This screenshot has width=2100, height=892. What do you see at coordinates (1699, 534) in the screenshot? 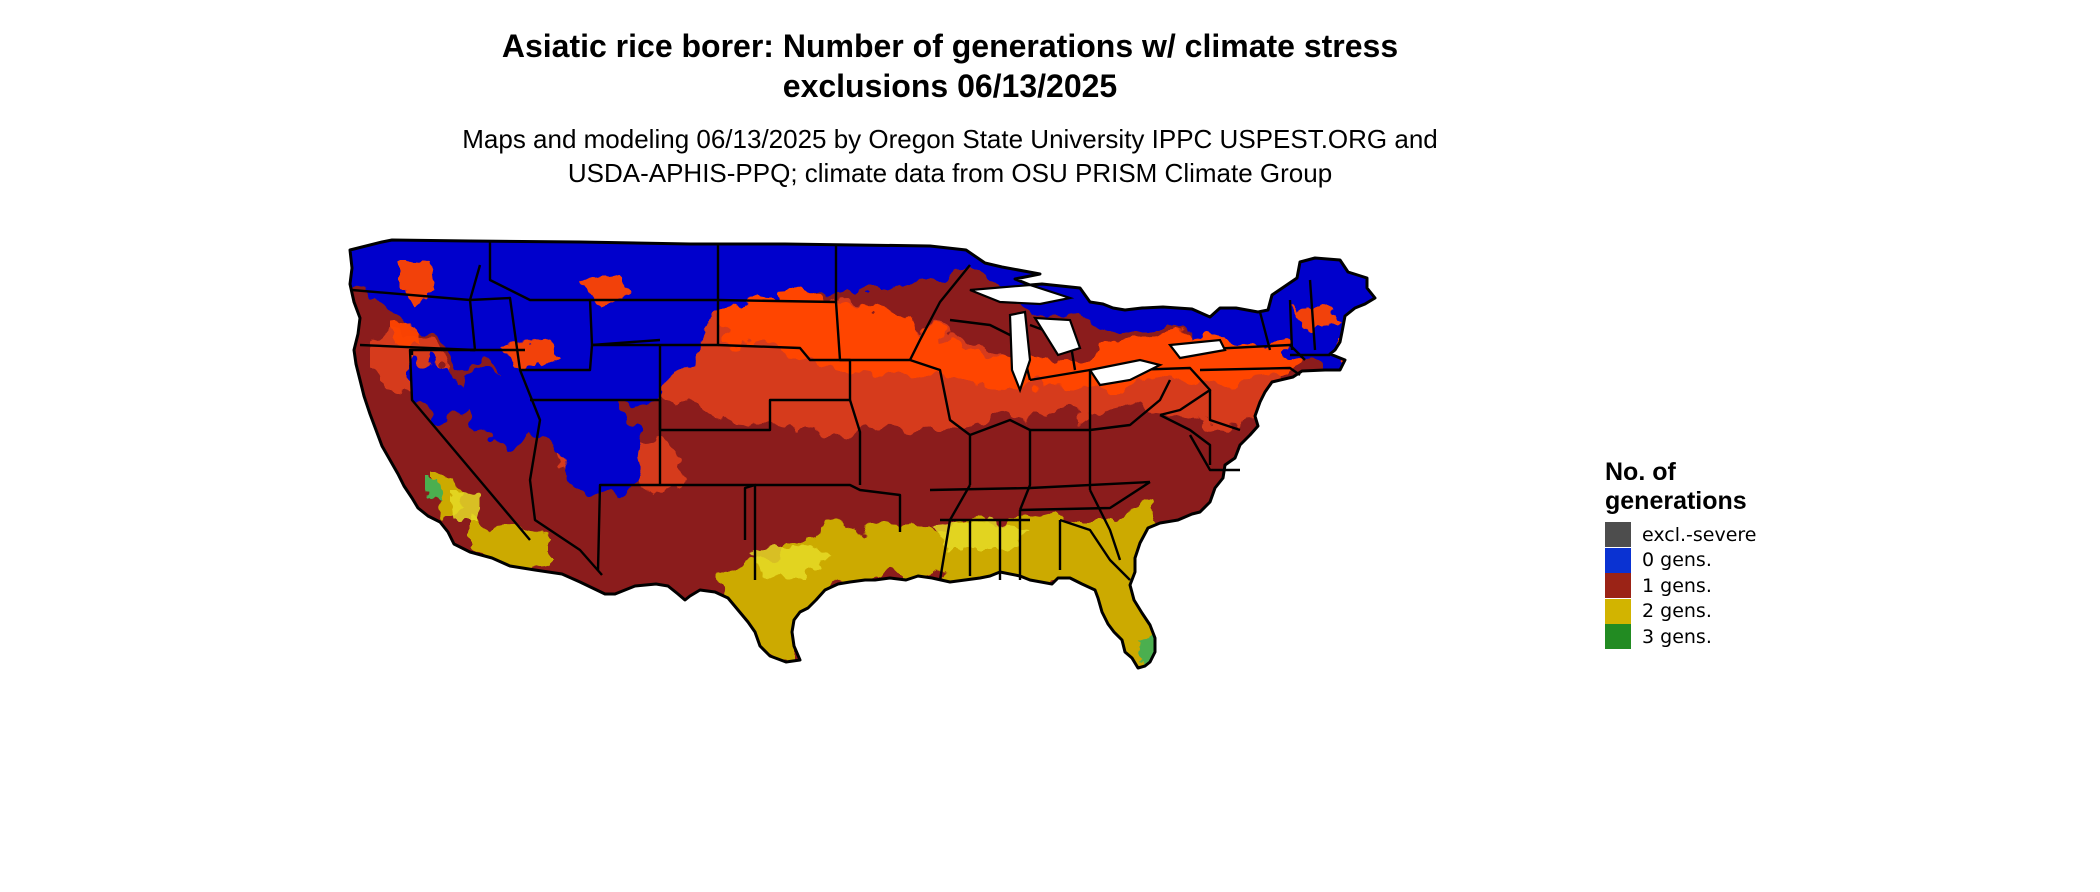
I see `legend-label: excl.-severe` at bounding box center [1699, 534].